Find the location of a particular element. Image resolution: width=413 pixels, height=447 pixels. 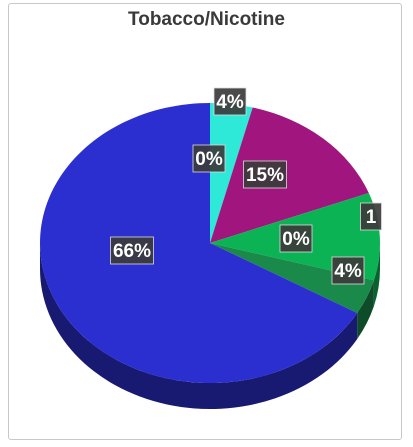

slice-label-3: 1 is located at coordinates (371, 216).